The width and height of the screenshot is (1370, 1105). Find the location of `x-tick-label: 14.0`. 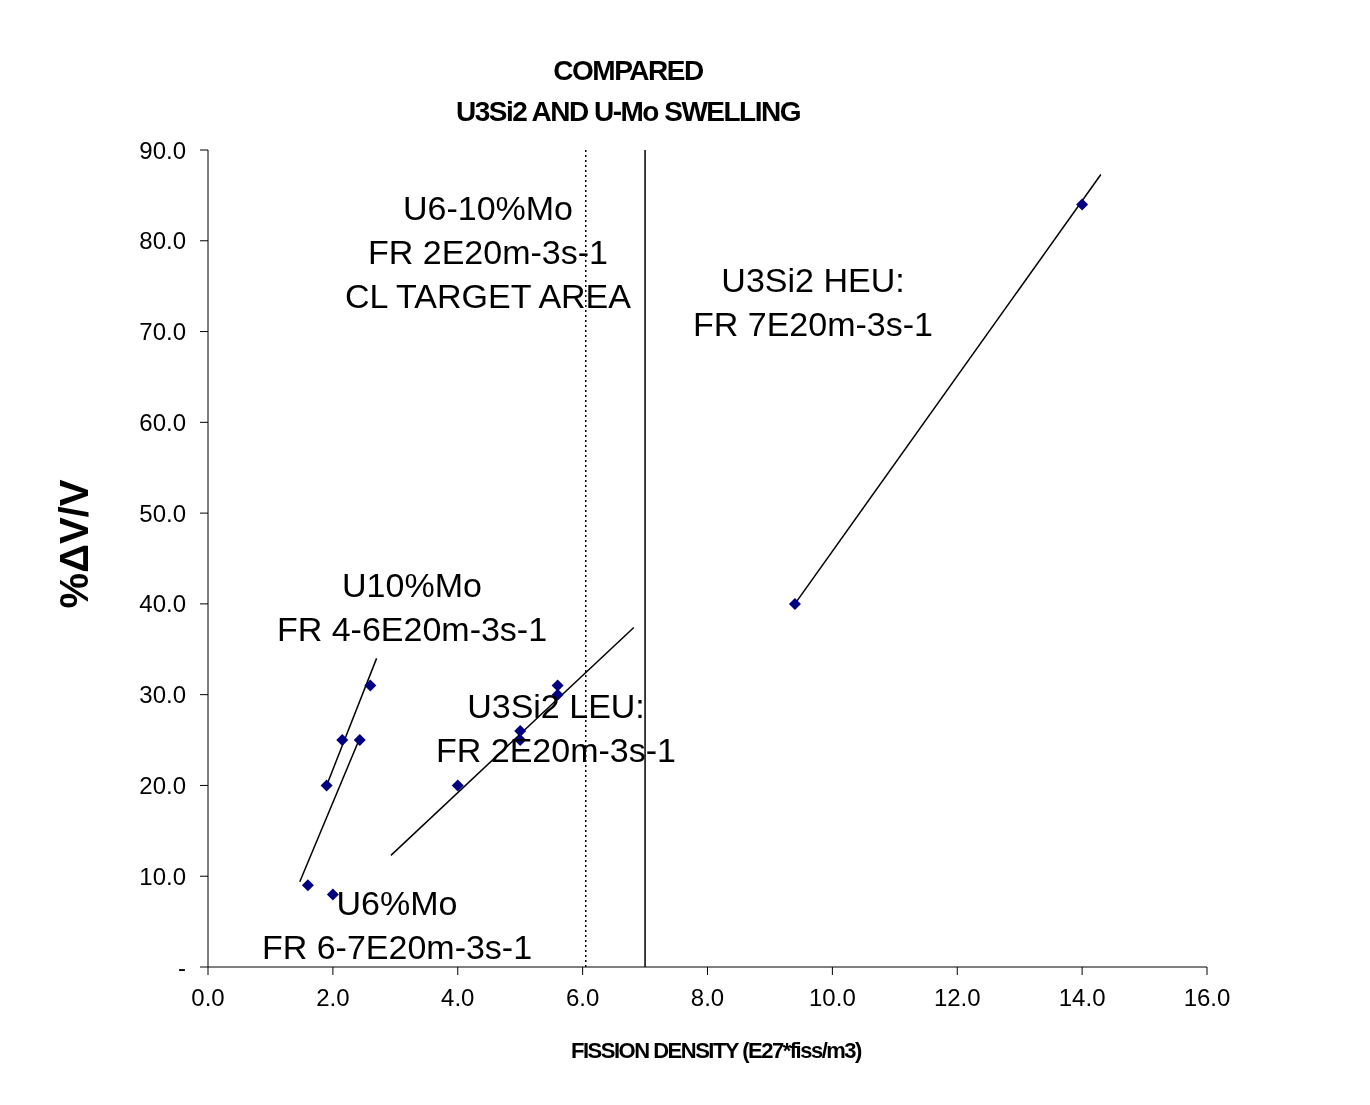

x-tick-label: 14.0 is located at coordinates (1082, 998).